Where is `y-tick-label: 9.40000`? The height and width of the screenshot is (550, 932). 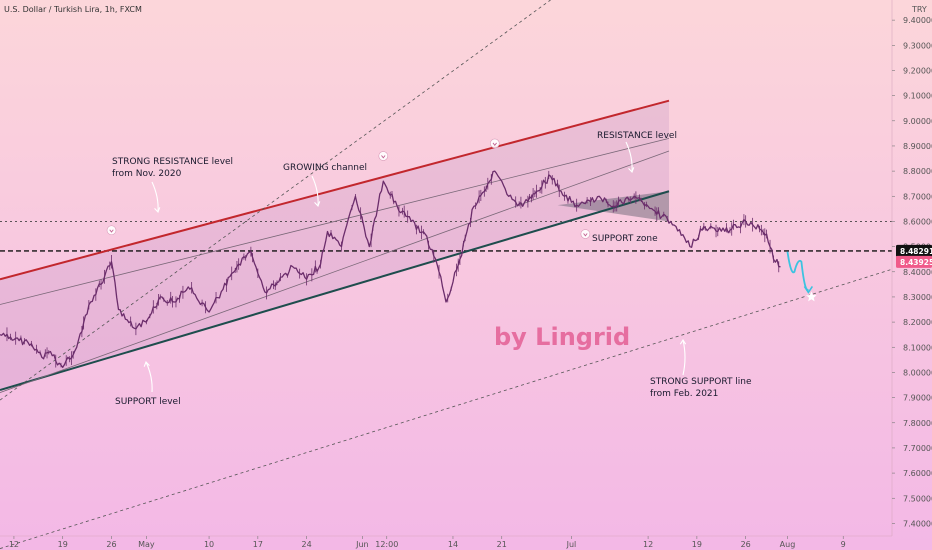
y-tick-label: 9.40000 is located at coordinates (917, 20).